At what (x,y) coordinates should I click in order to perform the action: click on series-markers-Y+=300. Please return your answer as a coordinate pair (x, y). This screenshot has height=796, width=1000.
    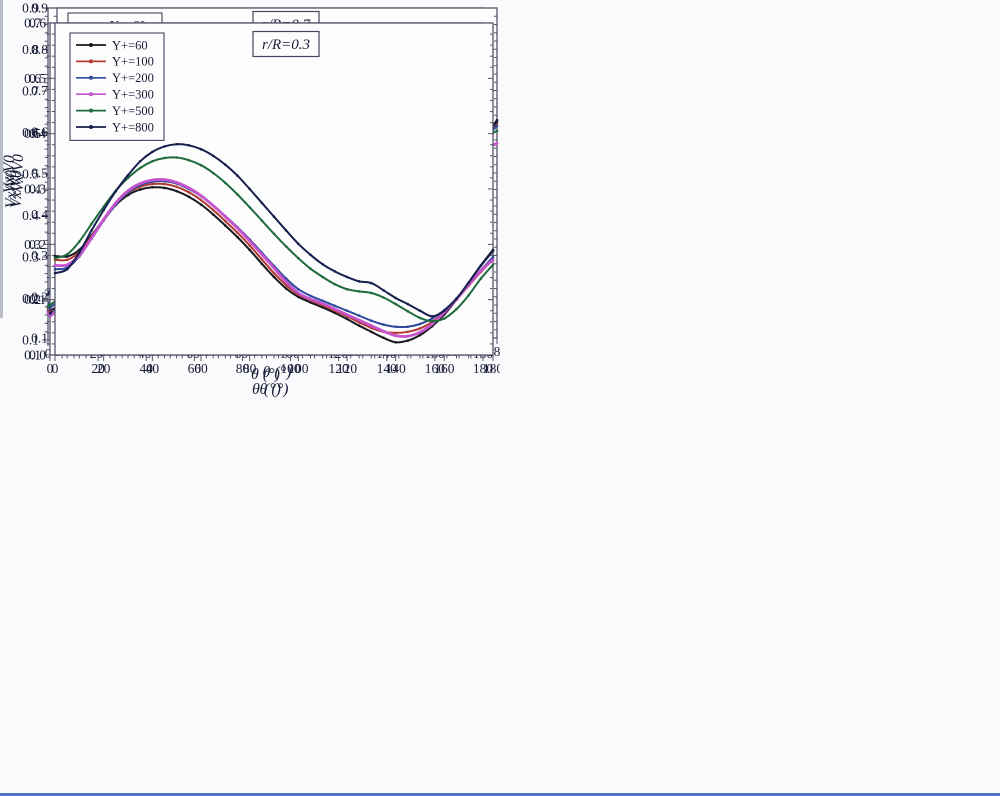
    Looking at the image, I should click on (274, 258).